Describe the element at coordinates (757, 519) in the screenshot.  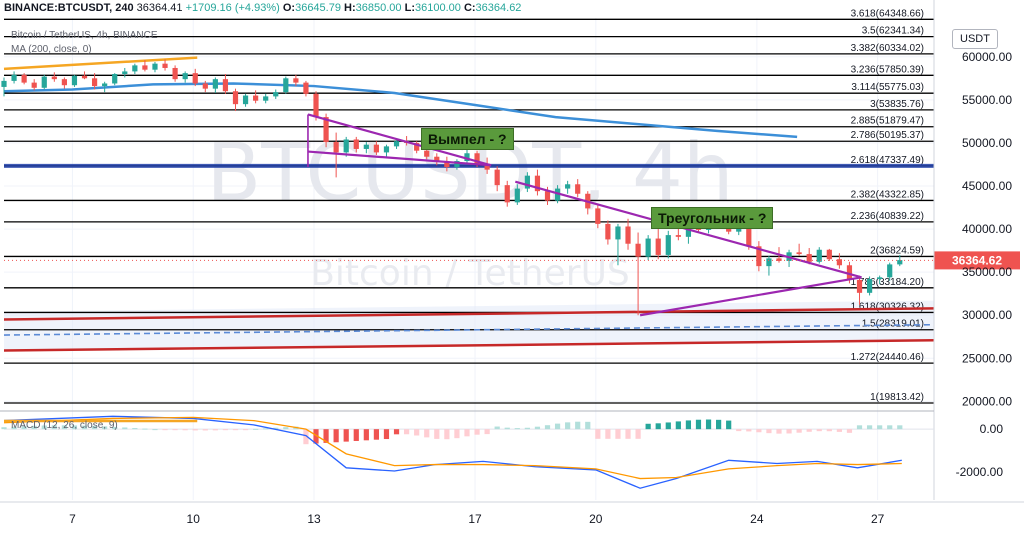
I see `time-tick-label: 24` at that location.